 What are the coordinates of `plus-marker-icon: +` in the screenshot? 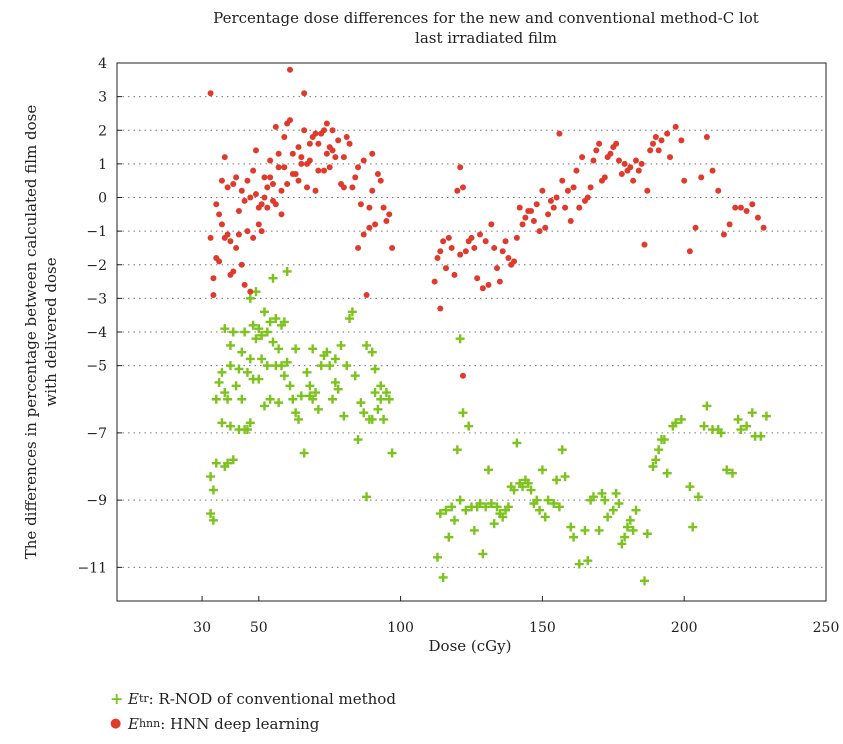 It's located at (117, 698).